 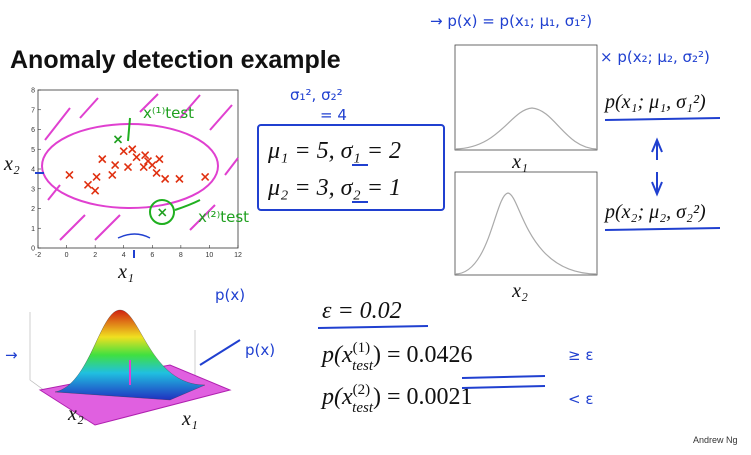 What do you see at coordinates (334, 151) in the screenshot?
I see `param: μ₁ = 5, σ₁ = 2` at bounding box center [334, 151].